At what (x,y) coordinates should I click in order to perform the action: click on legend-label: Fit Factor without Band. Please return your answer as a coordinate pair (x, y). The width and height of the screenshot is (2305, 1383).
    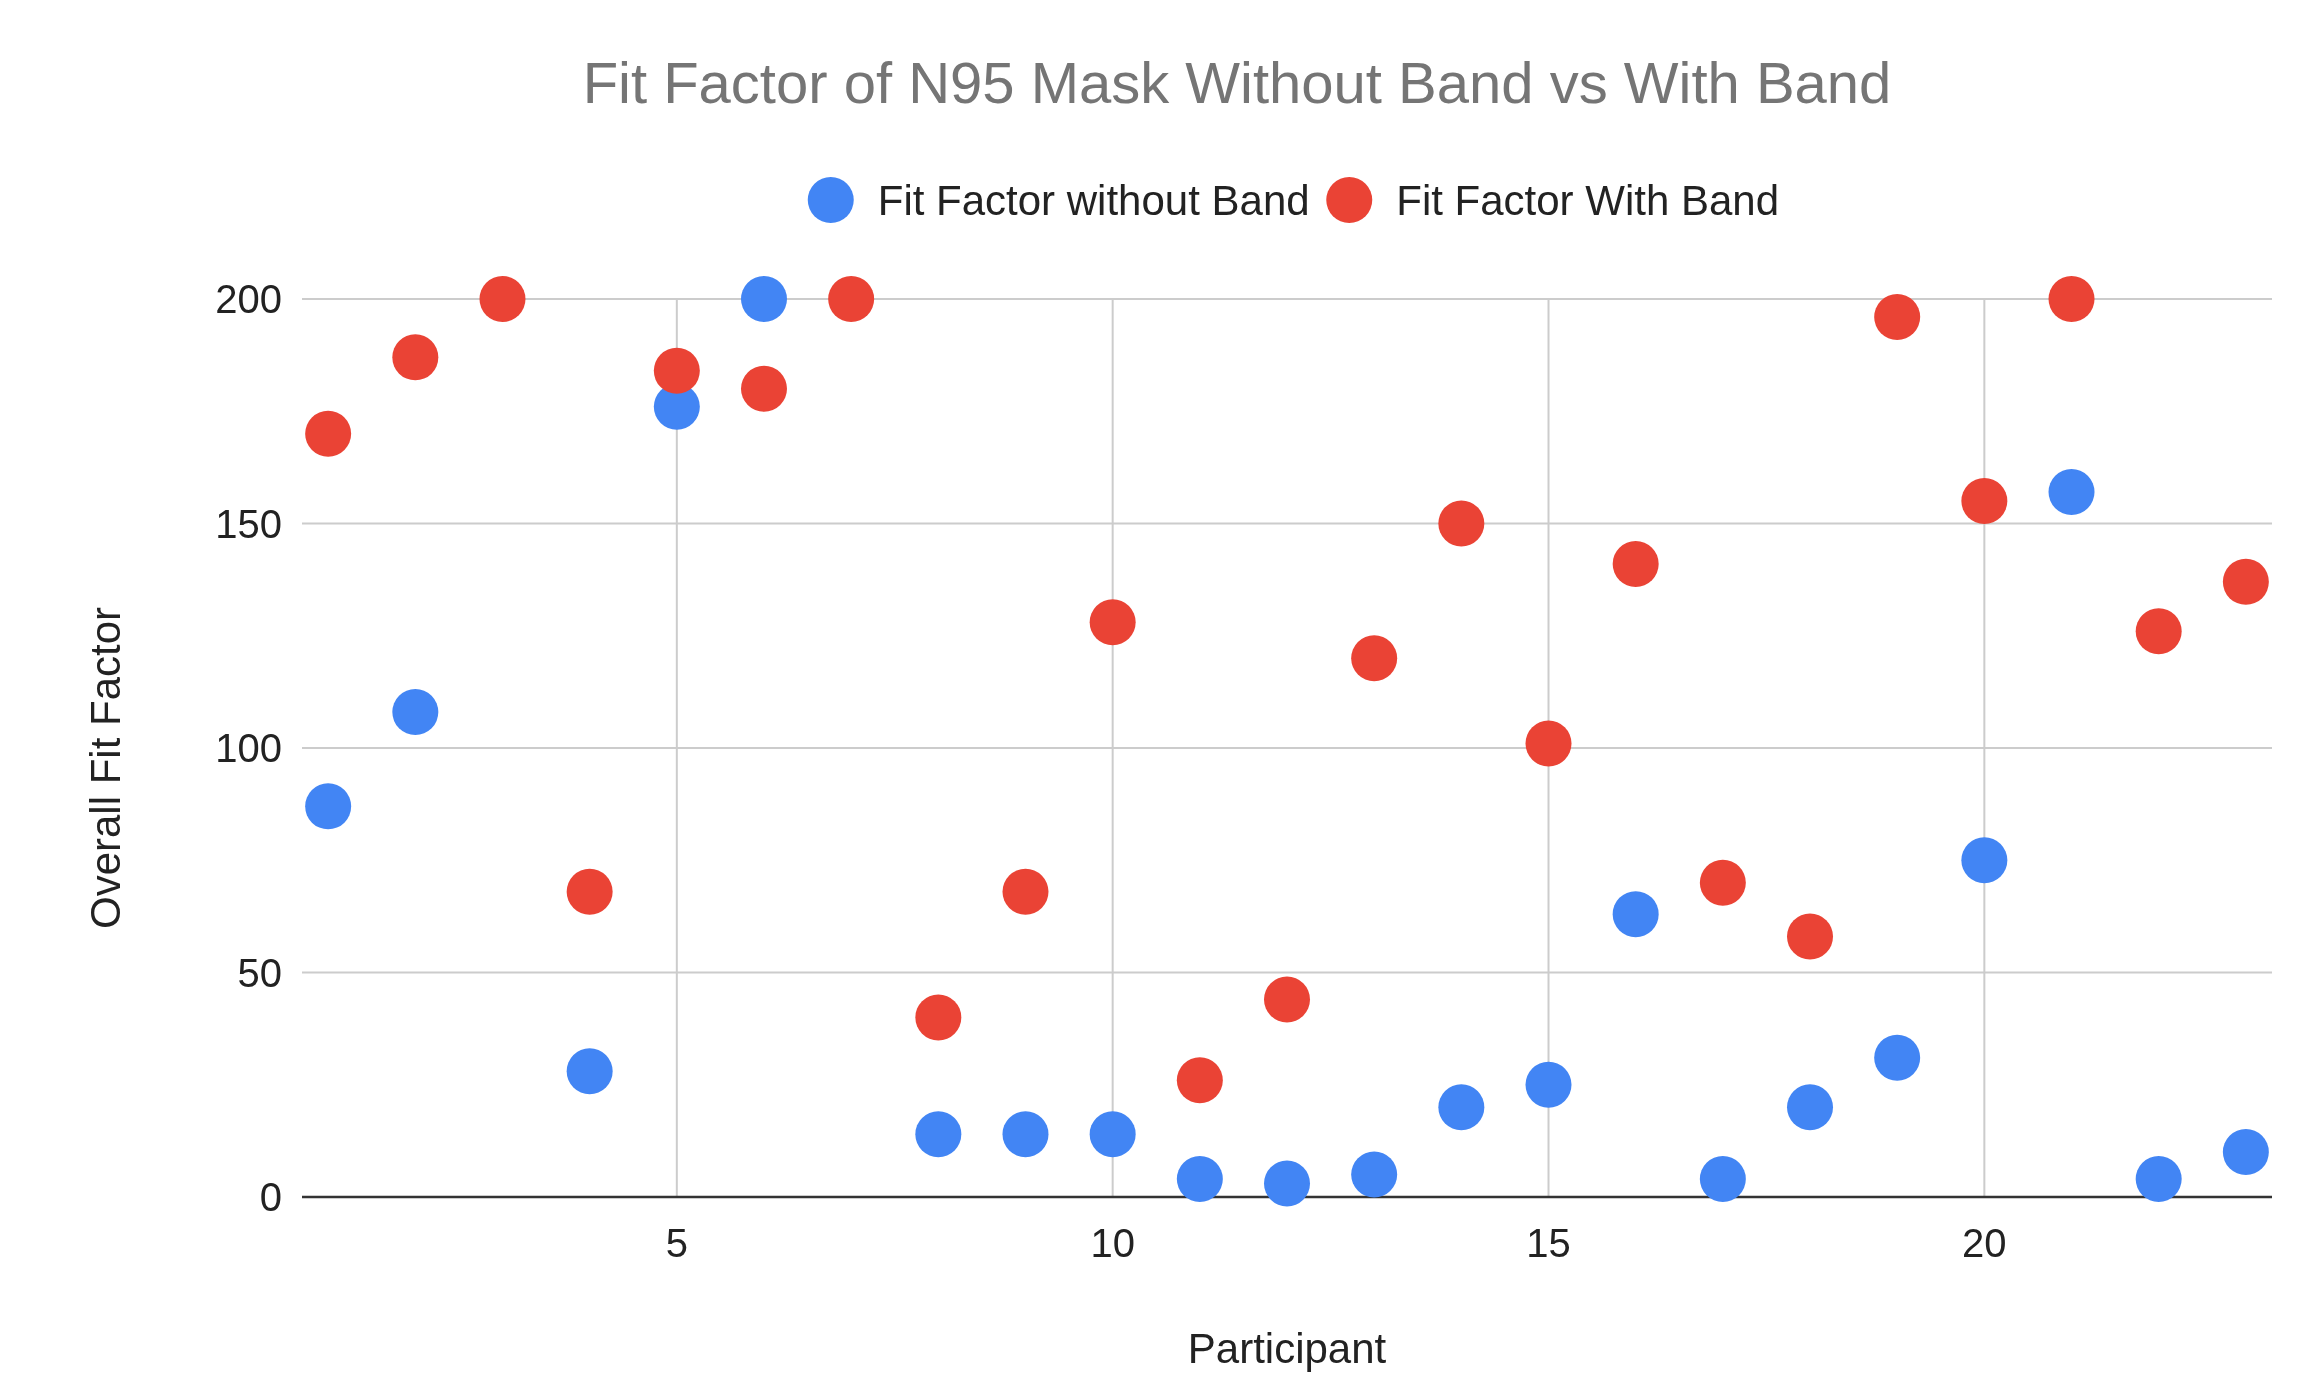
    Looking at the image, I should click on (1093, 200).